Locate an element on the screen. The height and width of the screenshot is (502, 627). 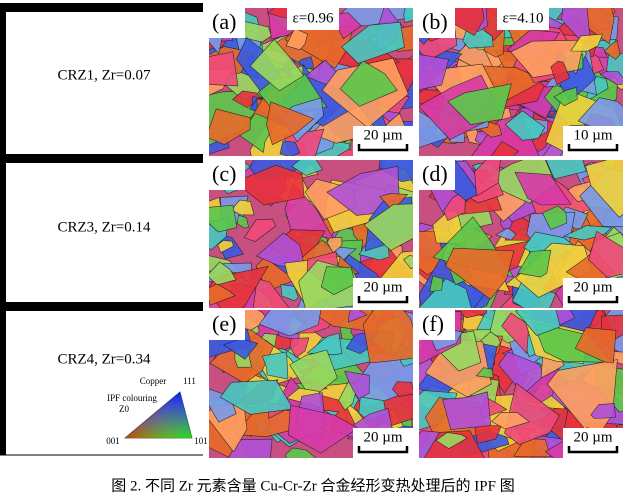
grains: (d) 20 µm is located at coordinates (521, 234).